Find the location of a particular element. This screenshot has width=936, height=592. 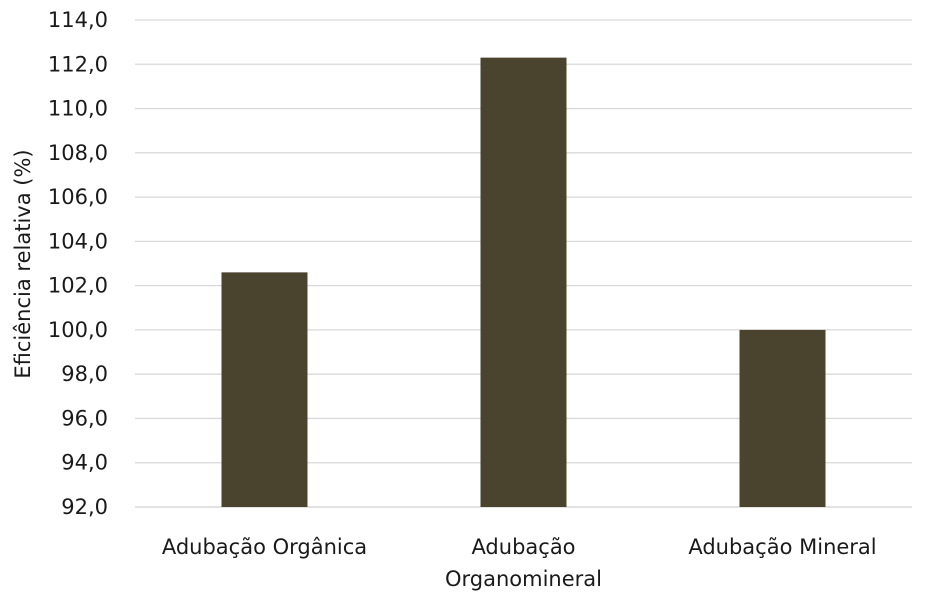

y-tick-label: 96,0 is located at coordinates (84, 418).